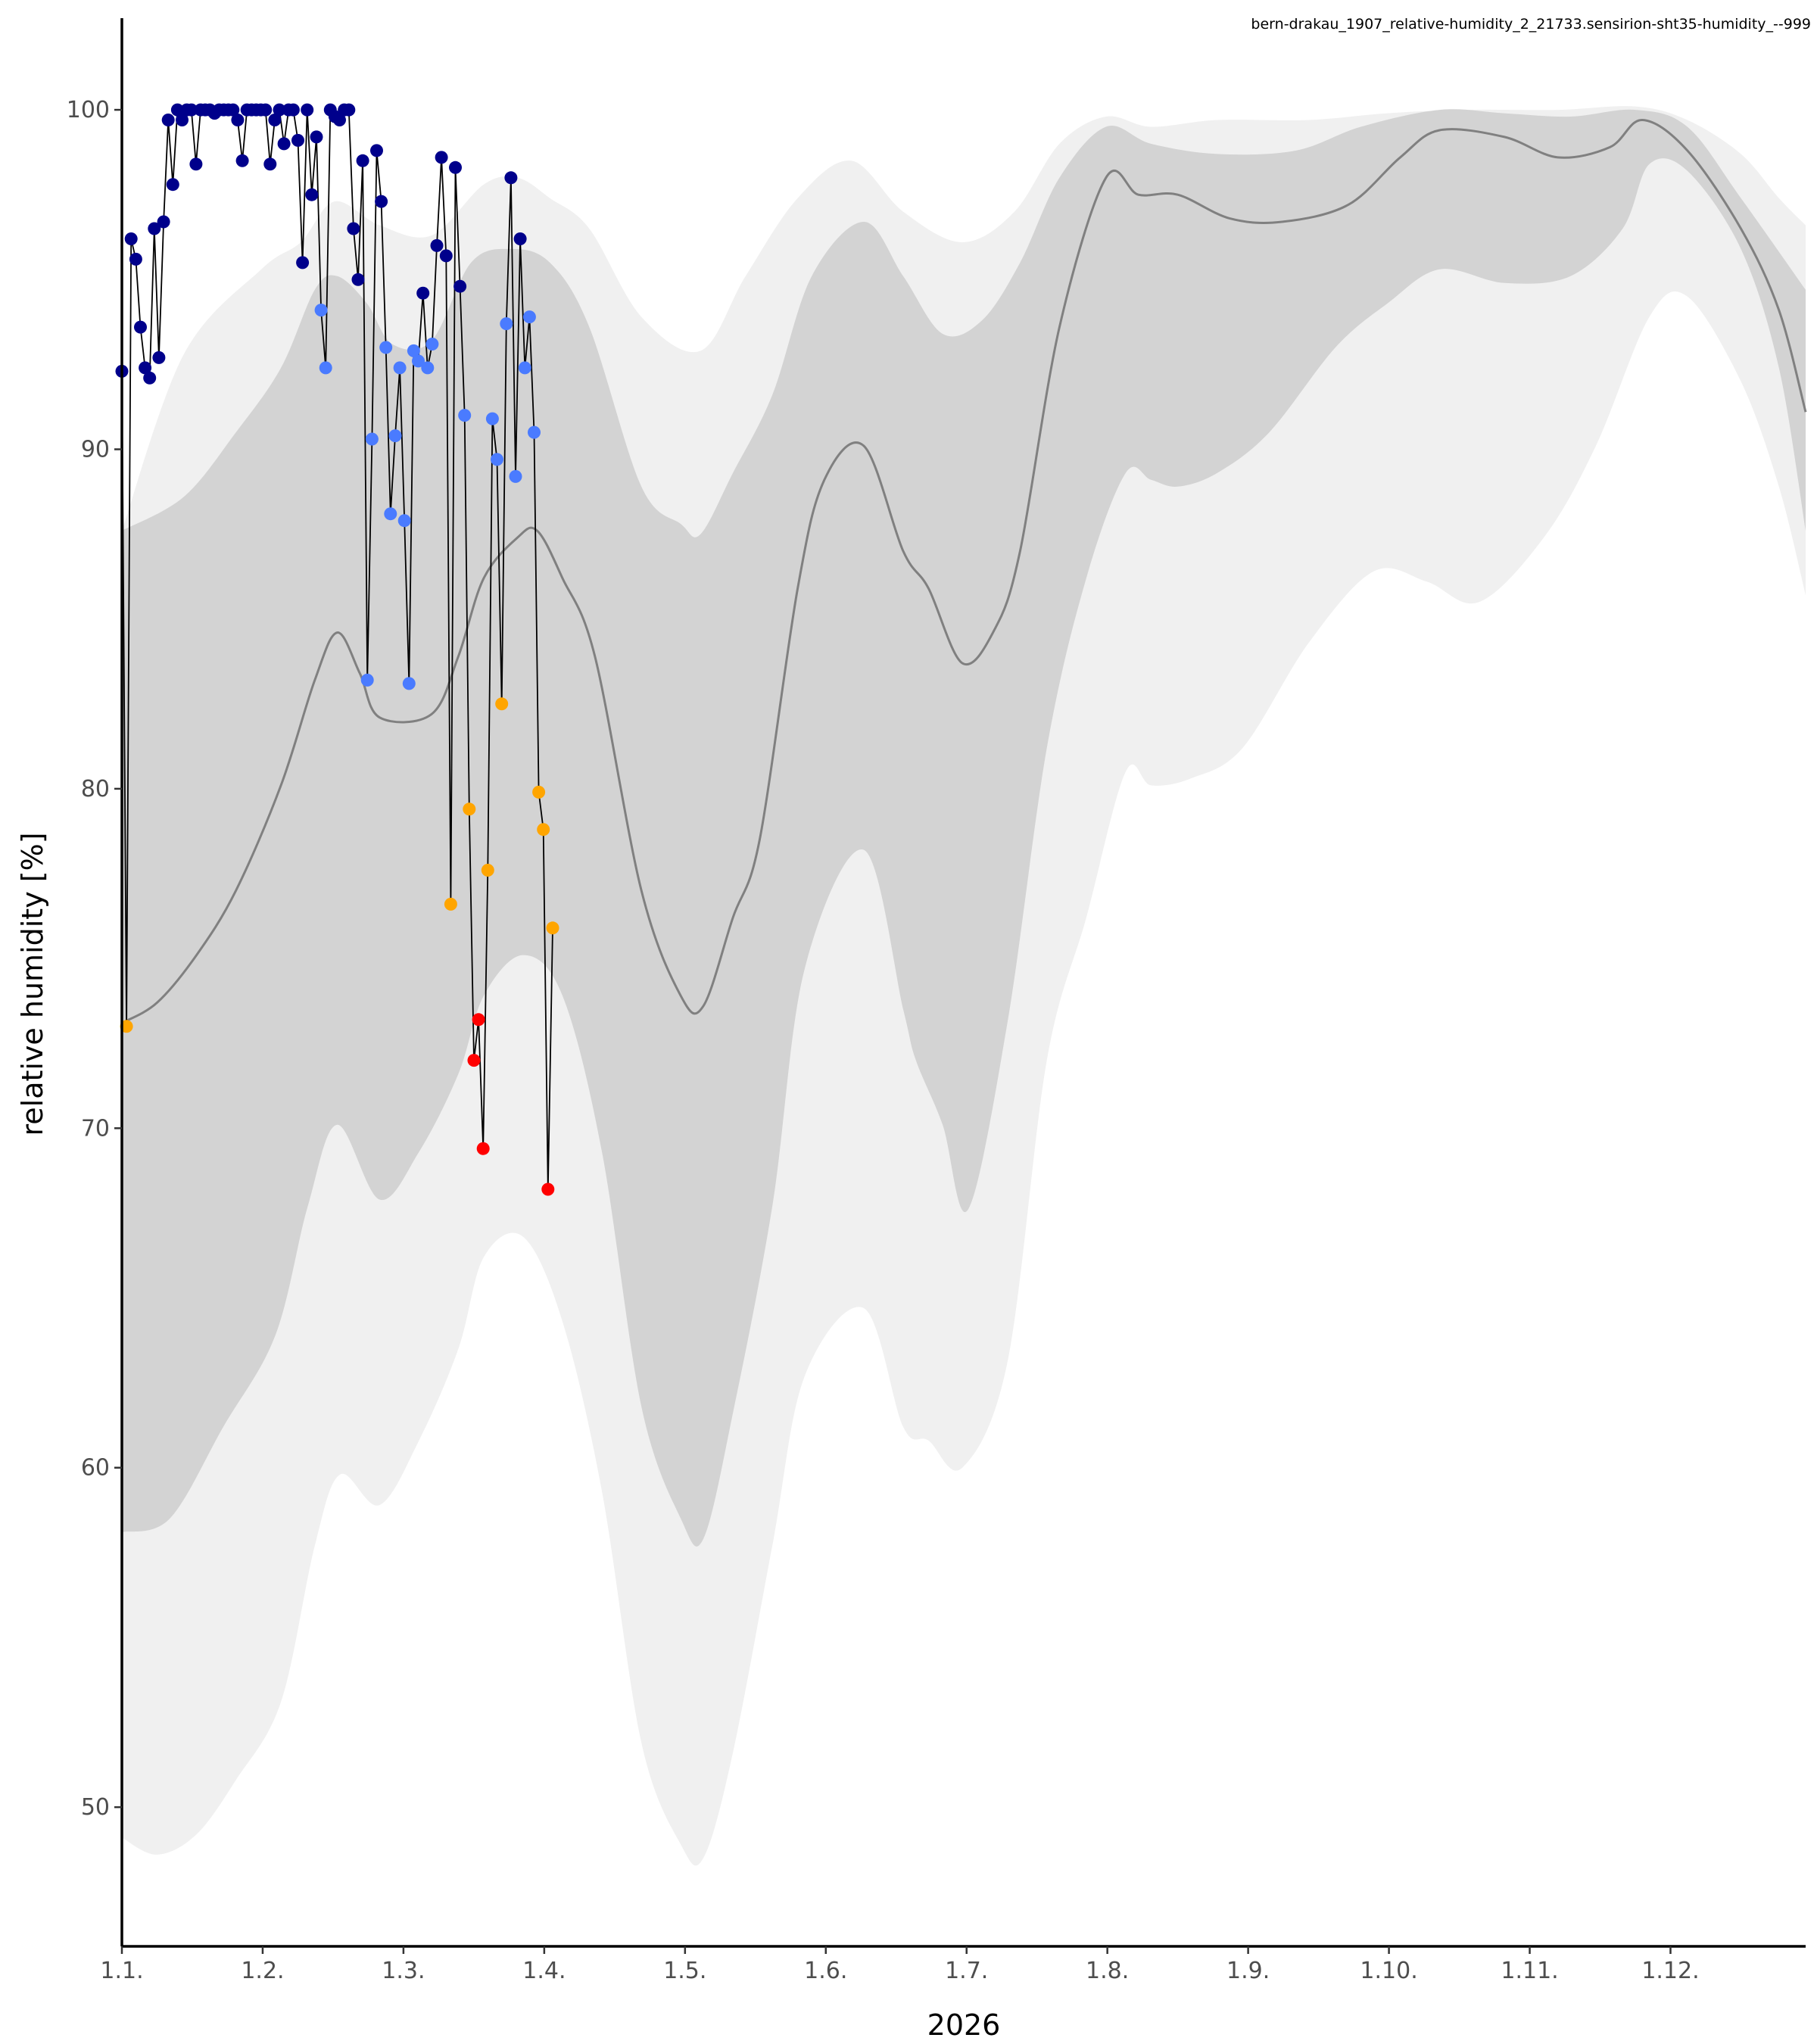  What do you see at coordinates (1529, 1971) in the screenshot?
I see `x-tick-label: 1.11.` at bounding box center [1529, 1971].